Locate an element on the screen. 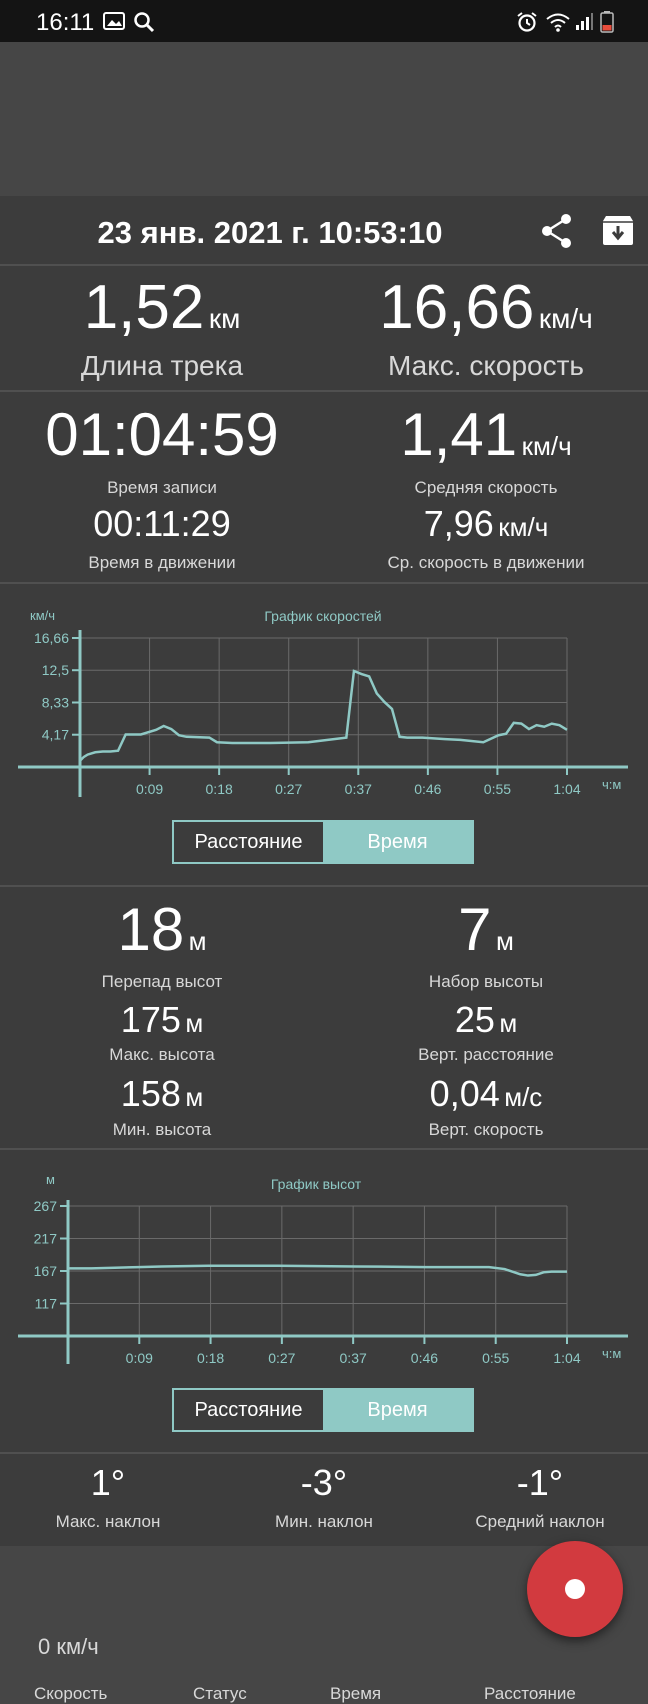 The image size is (648, 1704). time-label: Время is located at coordinates (356, 1693).